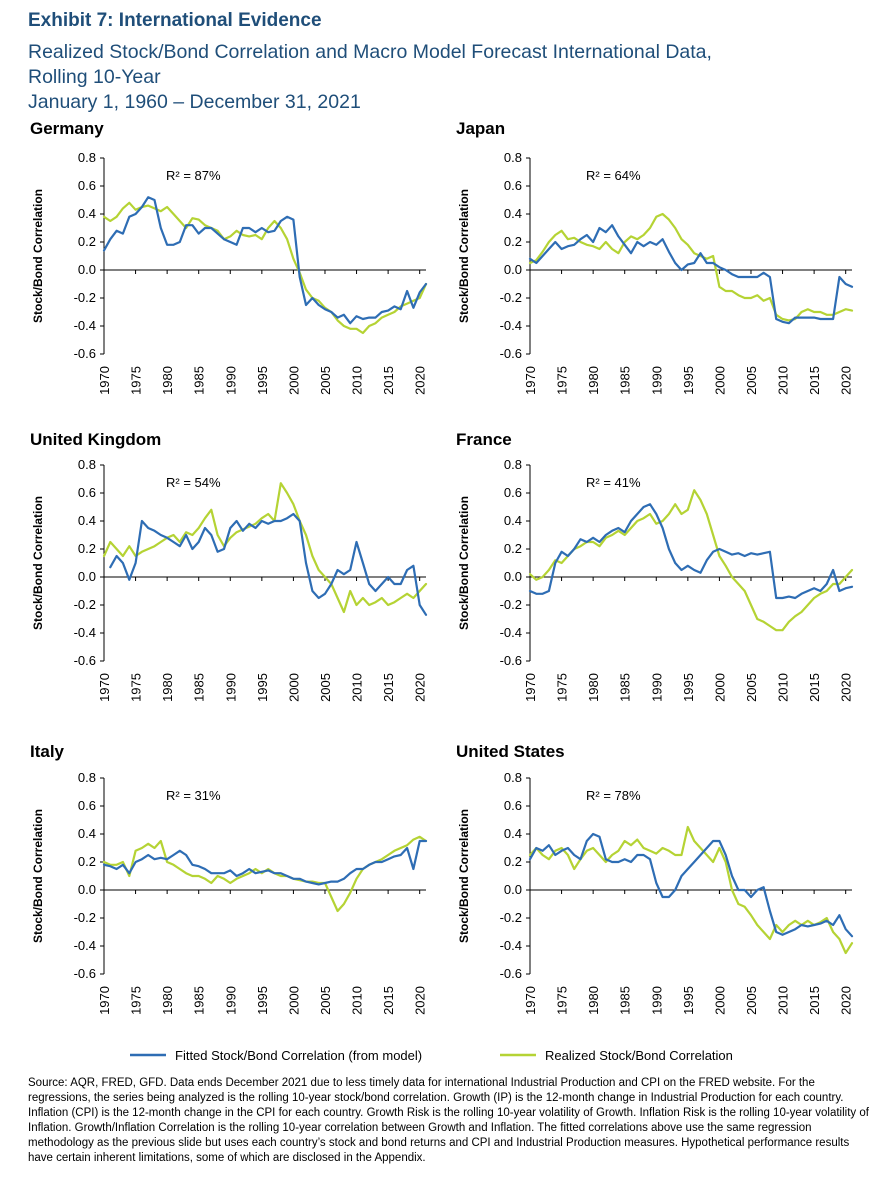 Image resolution: width=896 pixels, height=1200 pixels. Describe the element at coordinates (510, 751) in the screenshot. I see `chart-title: United States` at that location.